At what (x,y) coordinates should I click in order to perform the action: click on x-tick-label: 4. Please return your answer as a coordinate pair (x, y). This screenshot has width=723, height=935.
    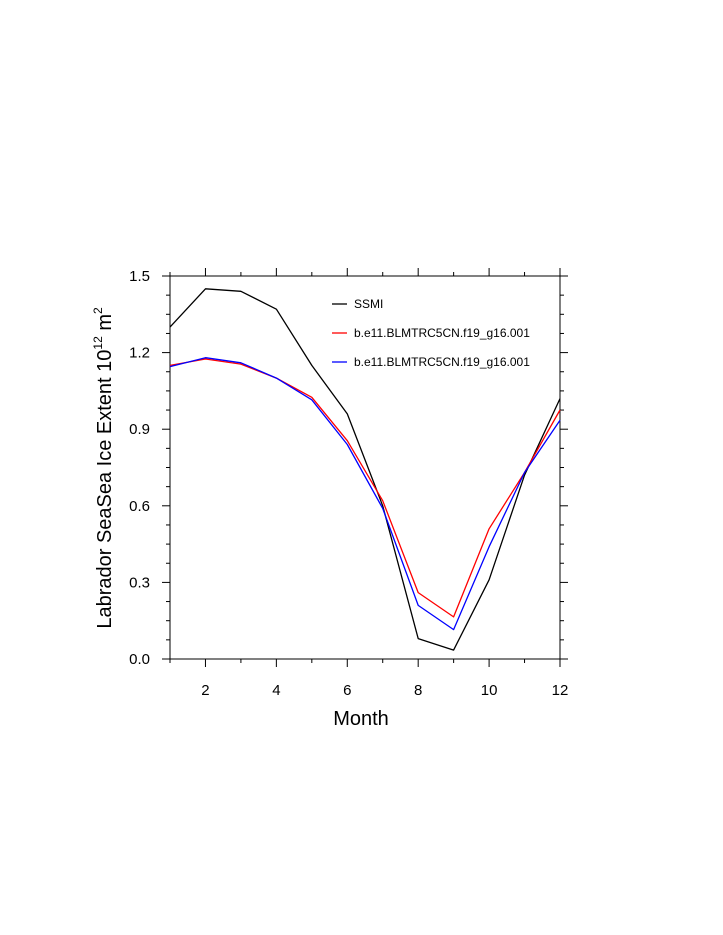
    Looking at the image, I should click on (276, 690).